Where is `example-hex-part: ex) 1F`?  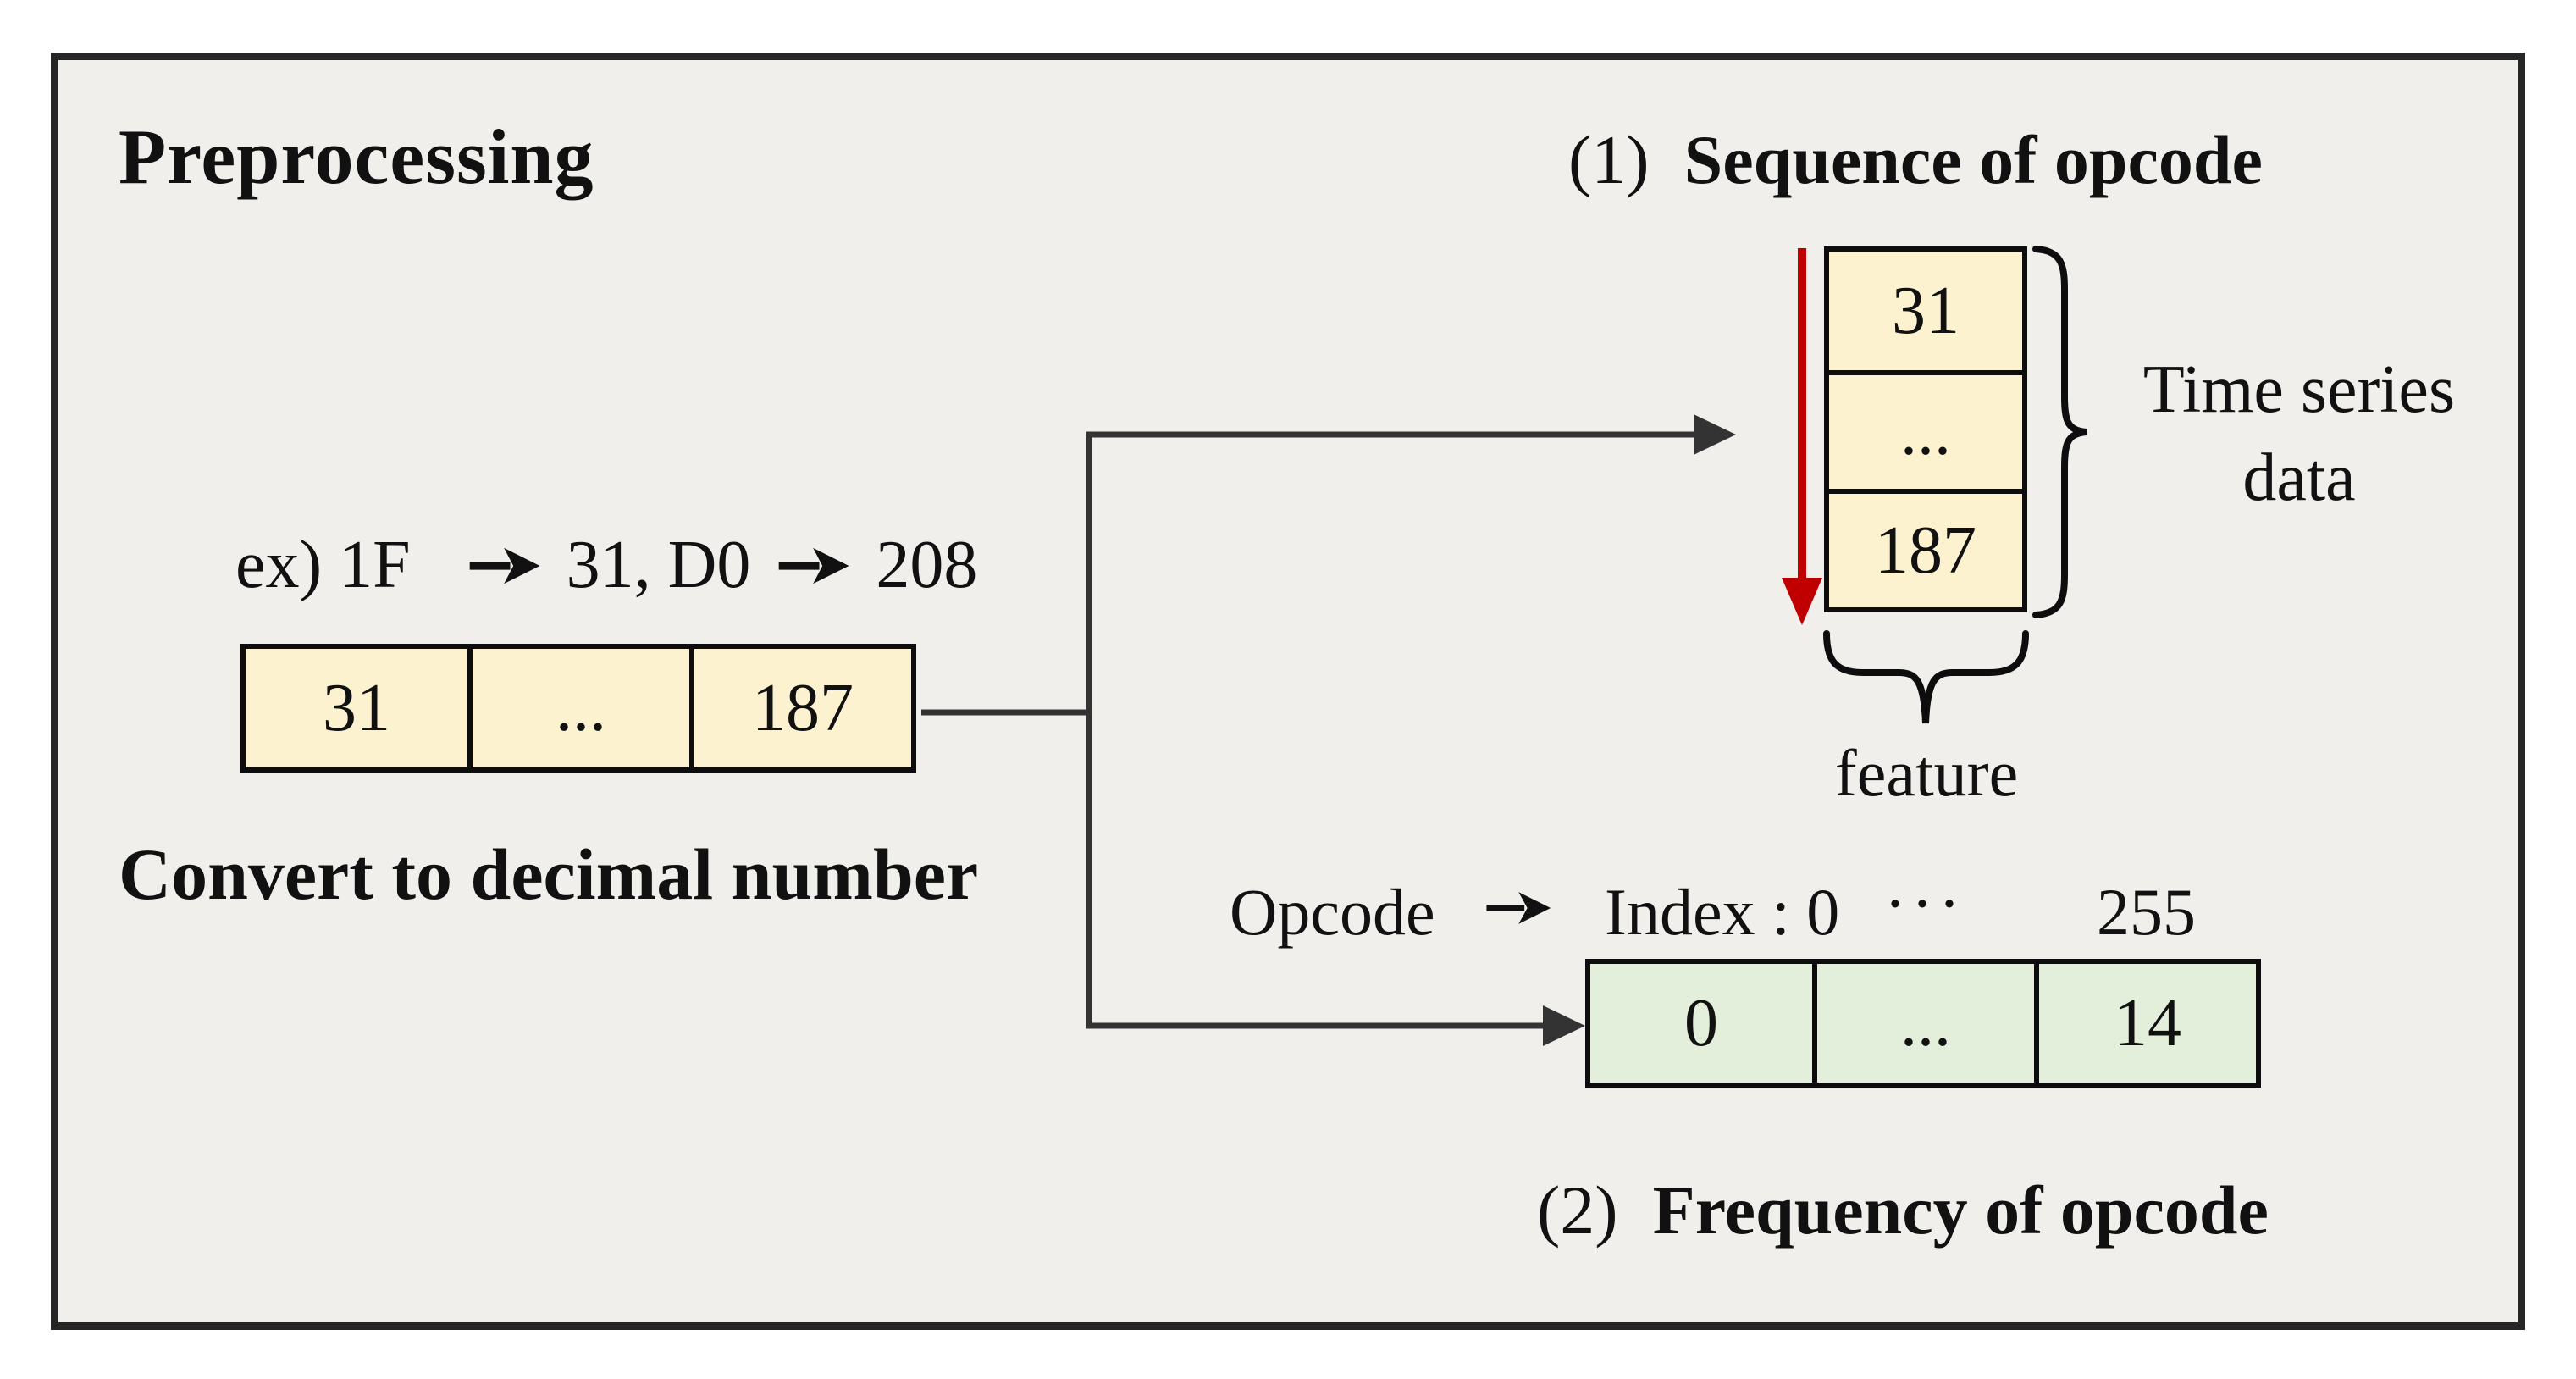
example-hex-part: ex) 1F is located at coordinates (323, 565).